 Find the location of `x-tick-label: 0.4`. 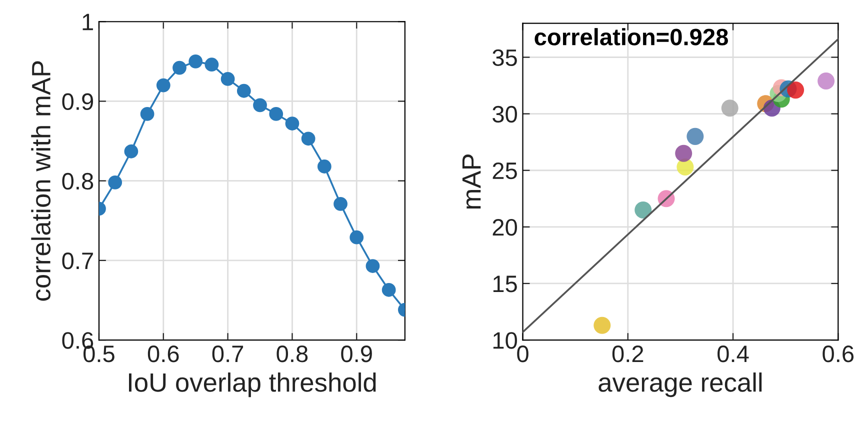

x-tick-label: 0.4 is located at coordinates (733, 354).